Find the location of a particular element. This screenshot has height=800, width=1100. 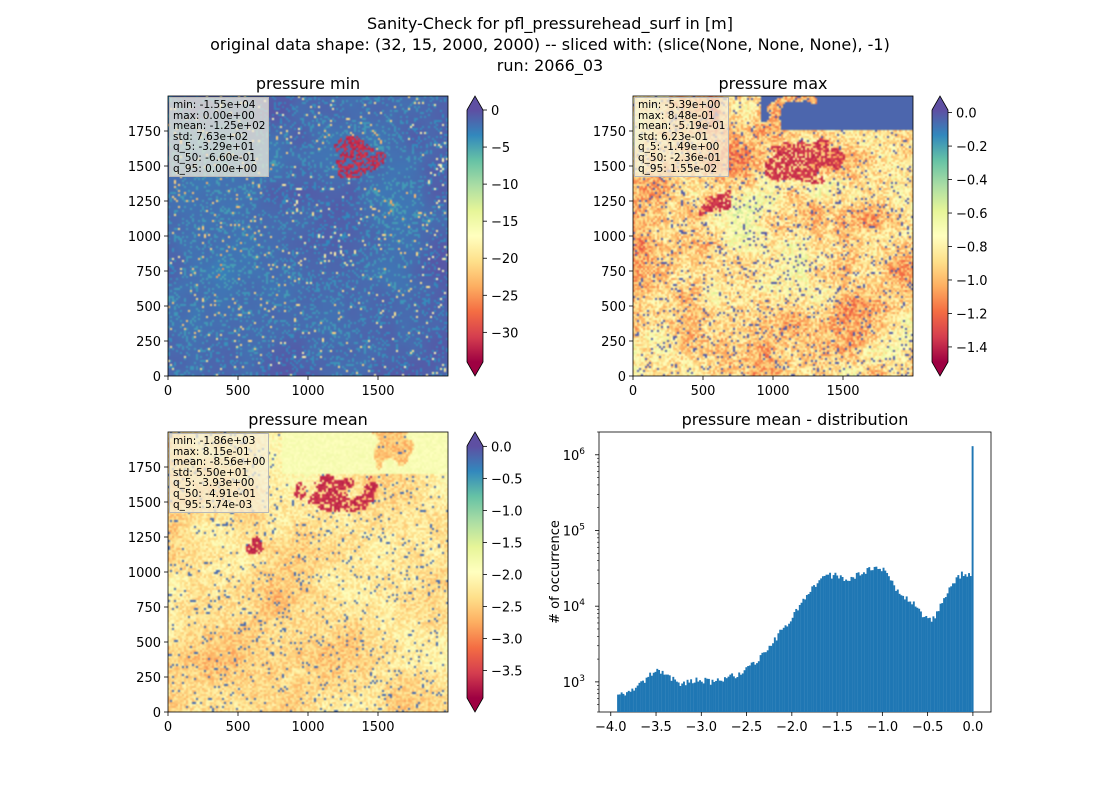

histogram-y-tick-label: 10⁵ is located at coordinates (574, 530).